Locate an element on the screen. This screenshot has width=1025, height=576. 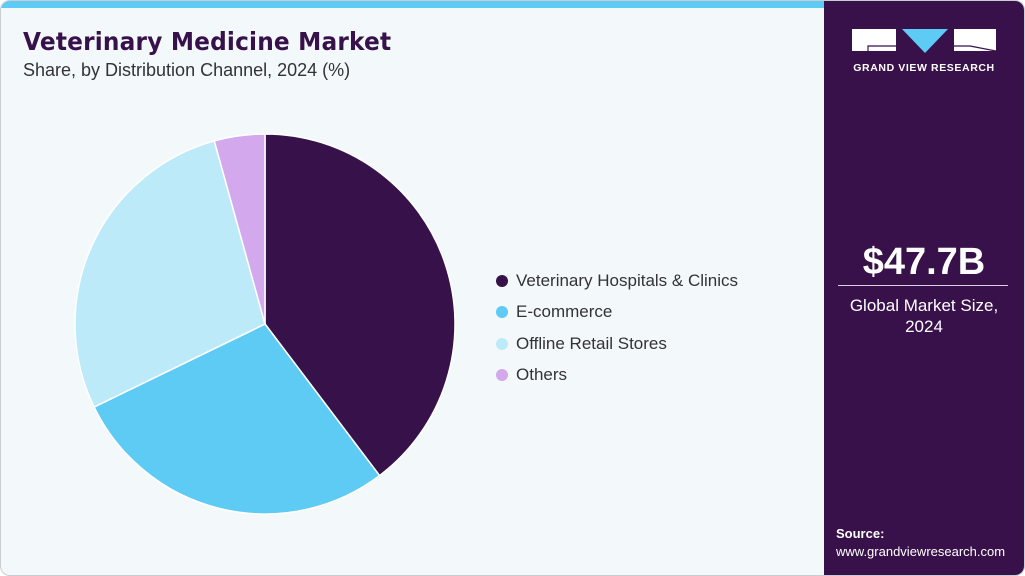
market-size-label-line1: Global Market Size, is located at coordinates (924, 305).